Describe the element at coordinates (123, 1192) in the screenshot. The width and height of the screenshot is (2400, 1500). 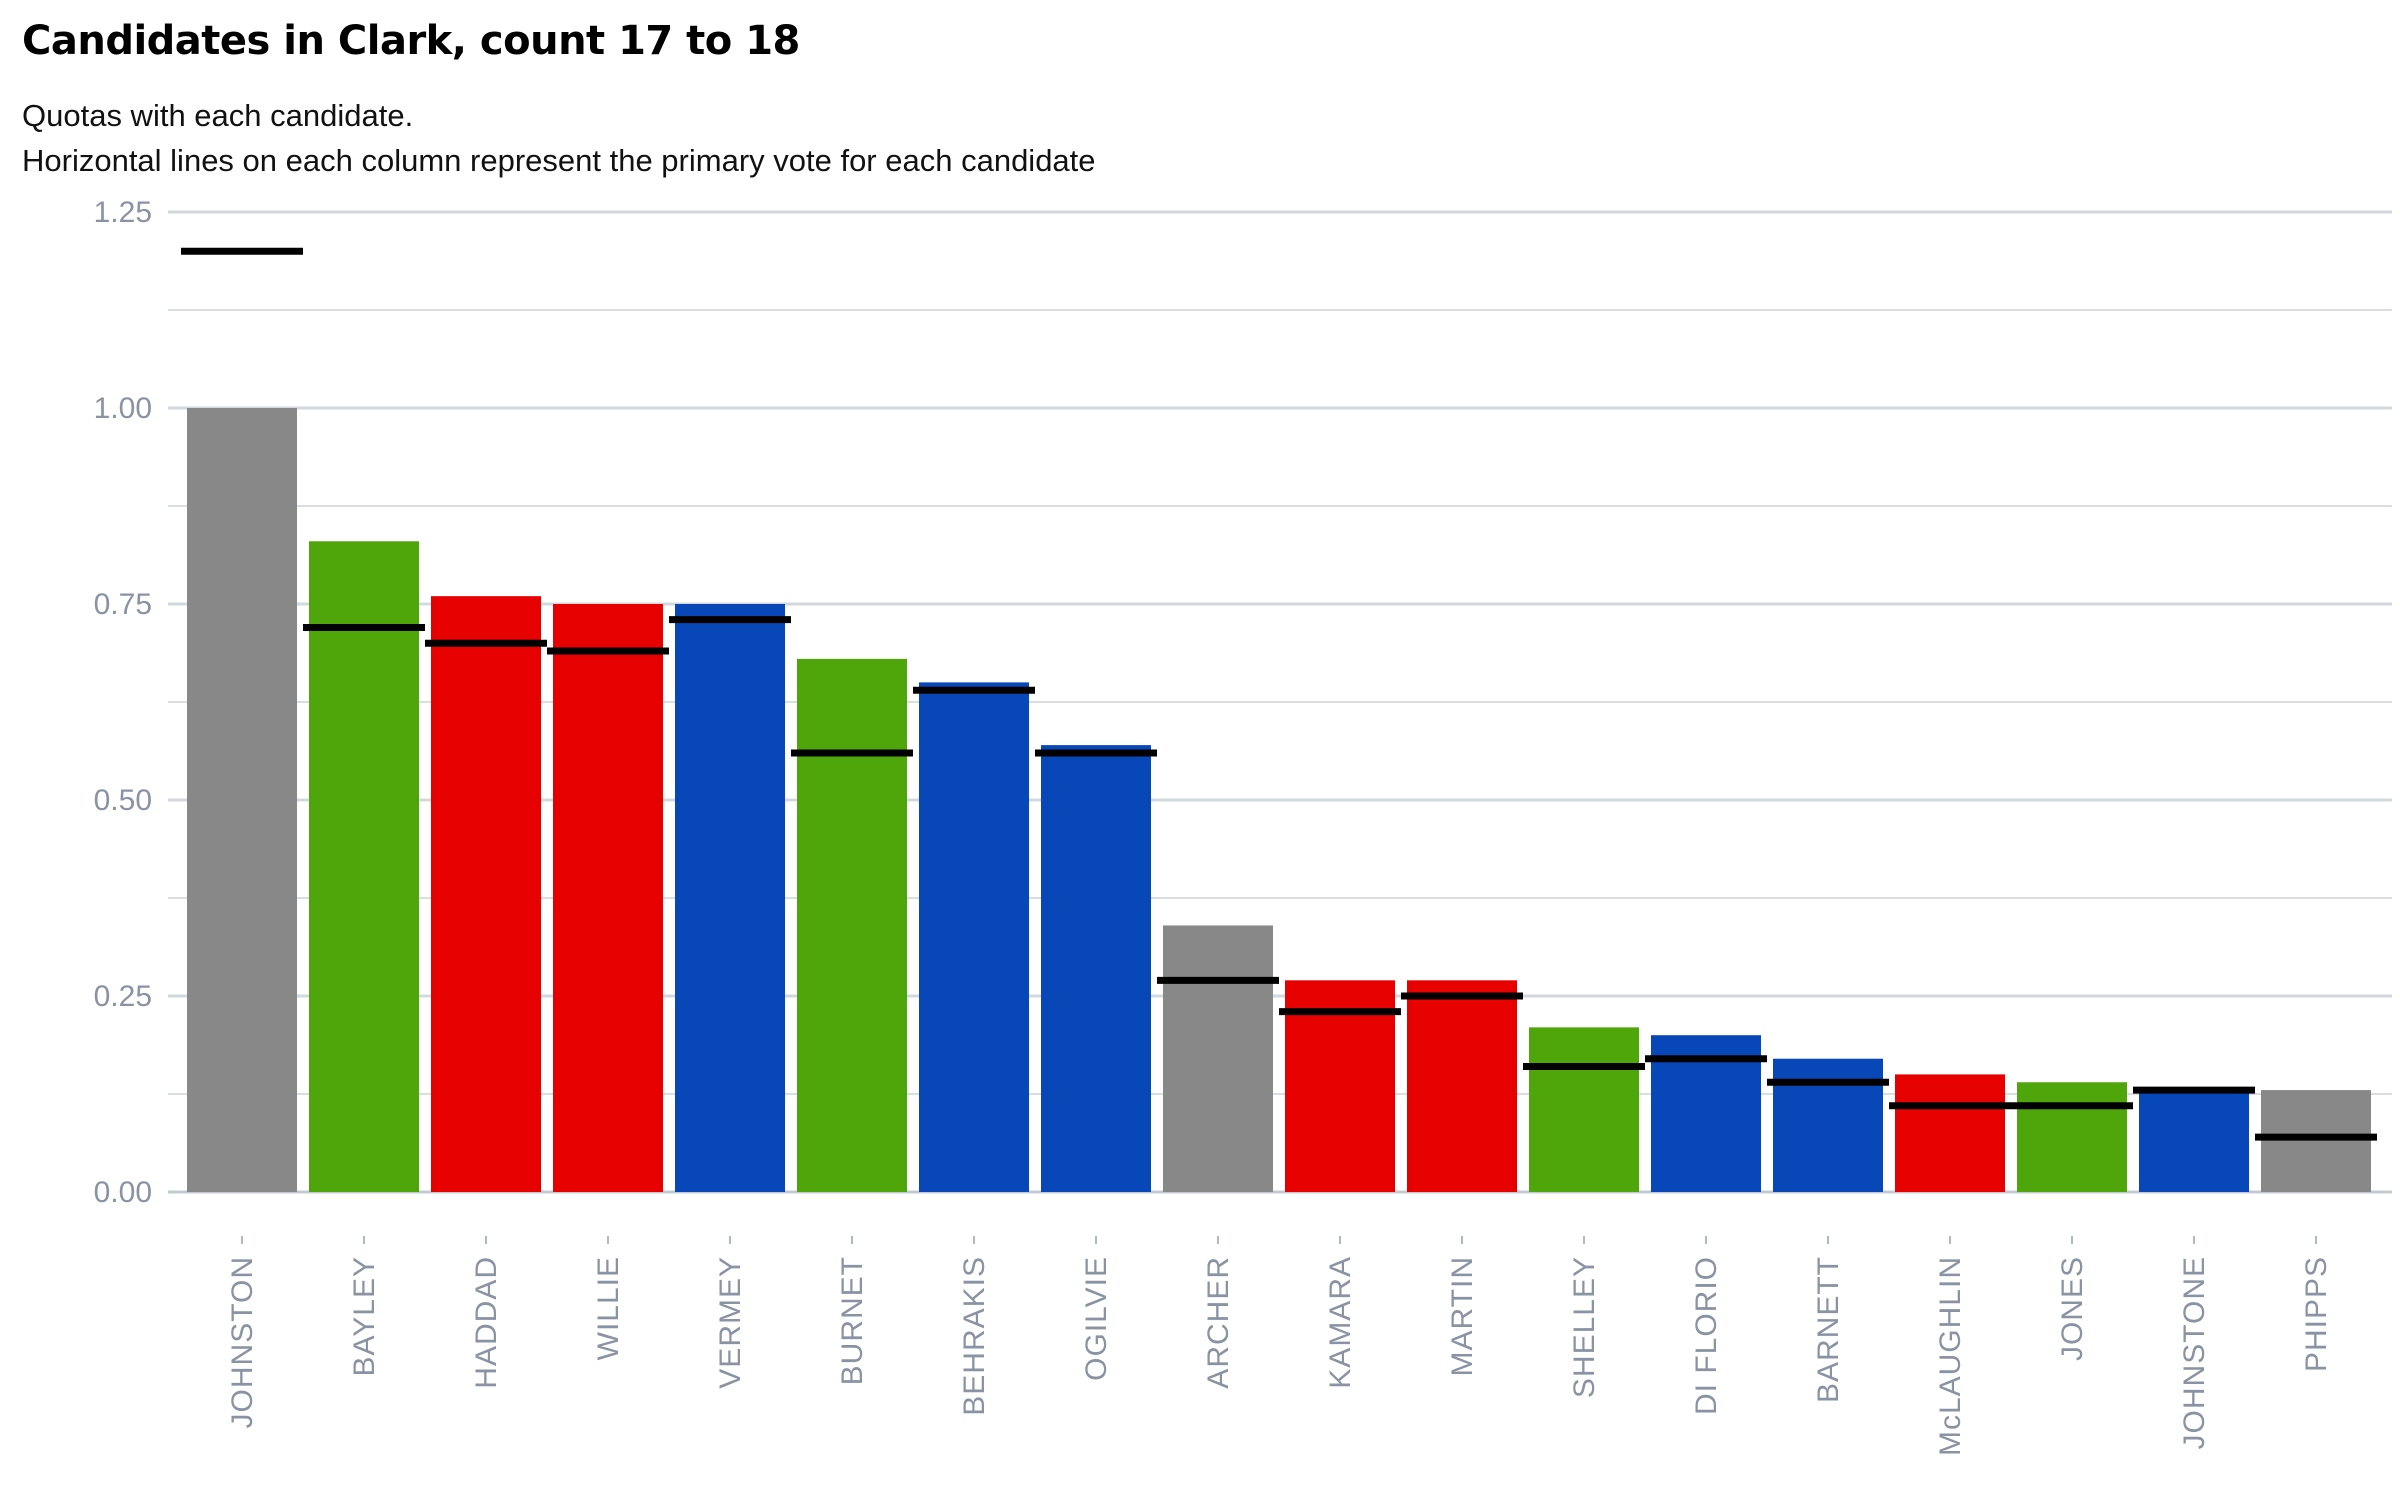
I see `y-tick-label: 0.00` at that location.